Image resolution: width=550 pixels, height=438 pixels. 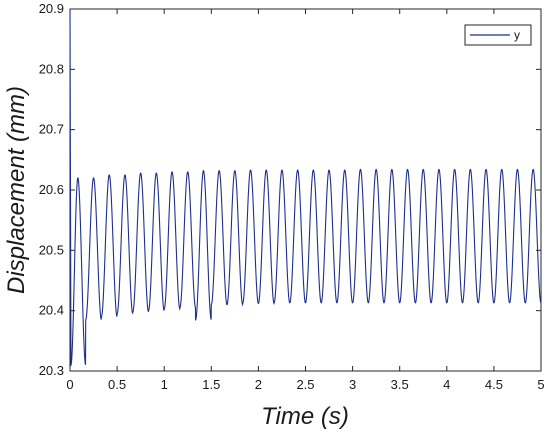 I want to click on x-tick-label: 2, so click(x=258, y=384).